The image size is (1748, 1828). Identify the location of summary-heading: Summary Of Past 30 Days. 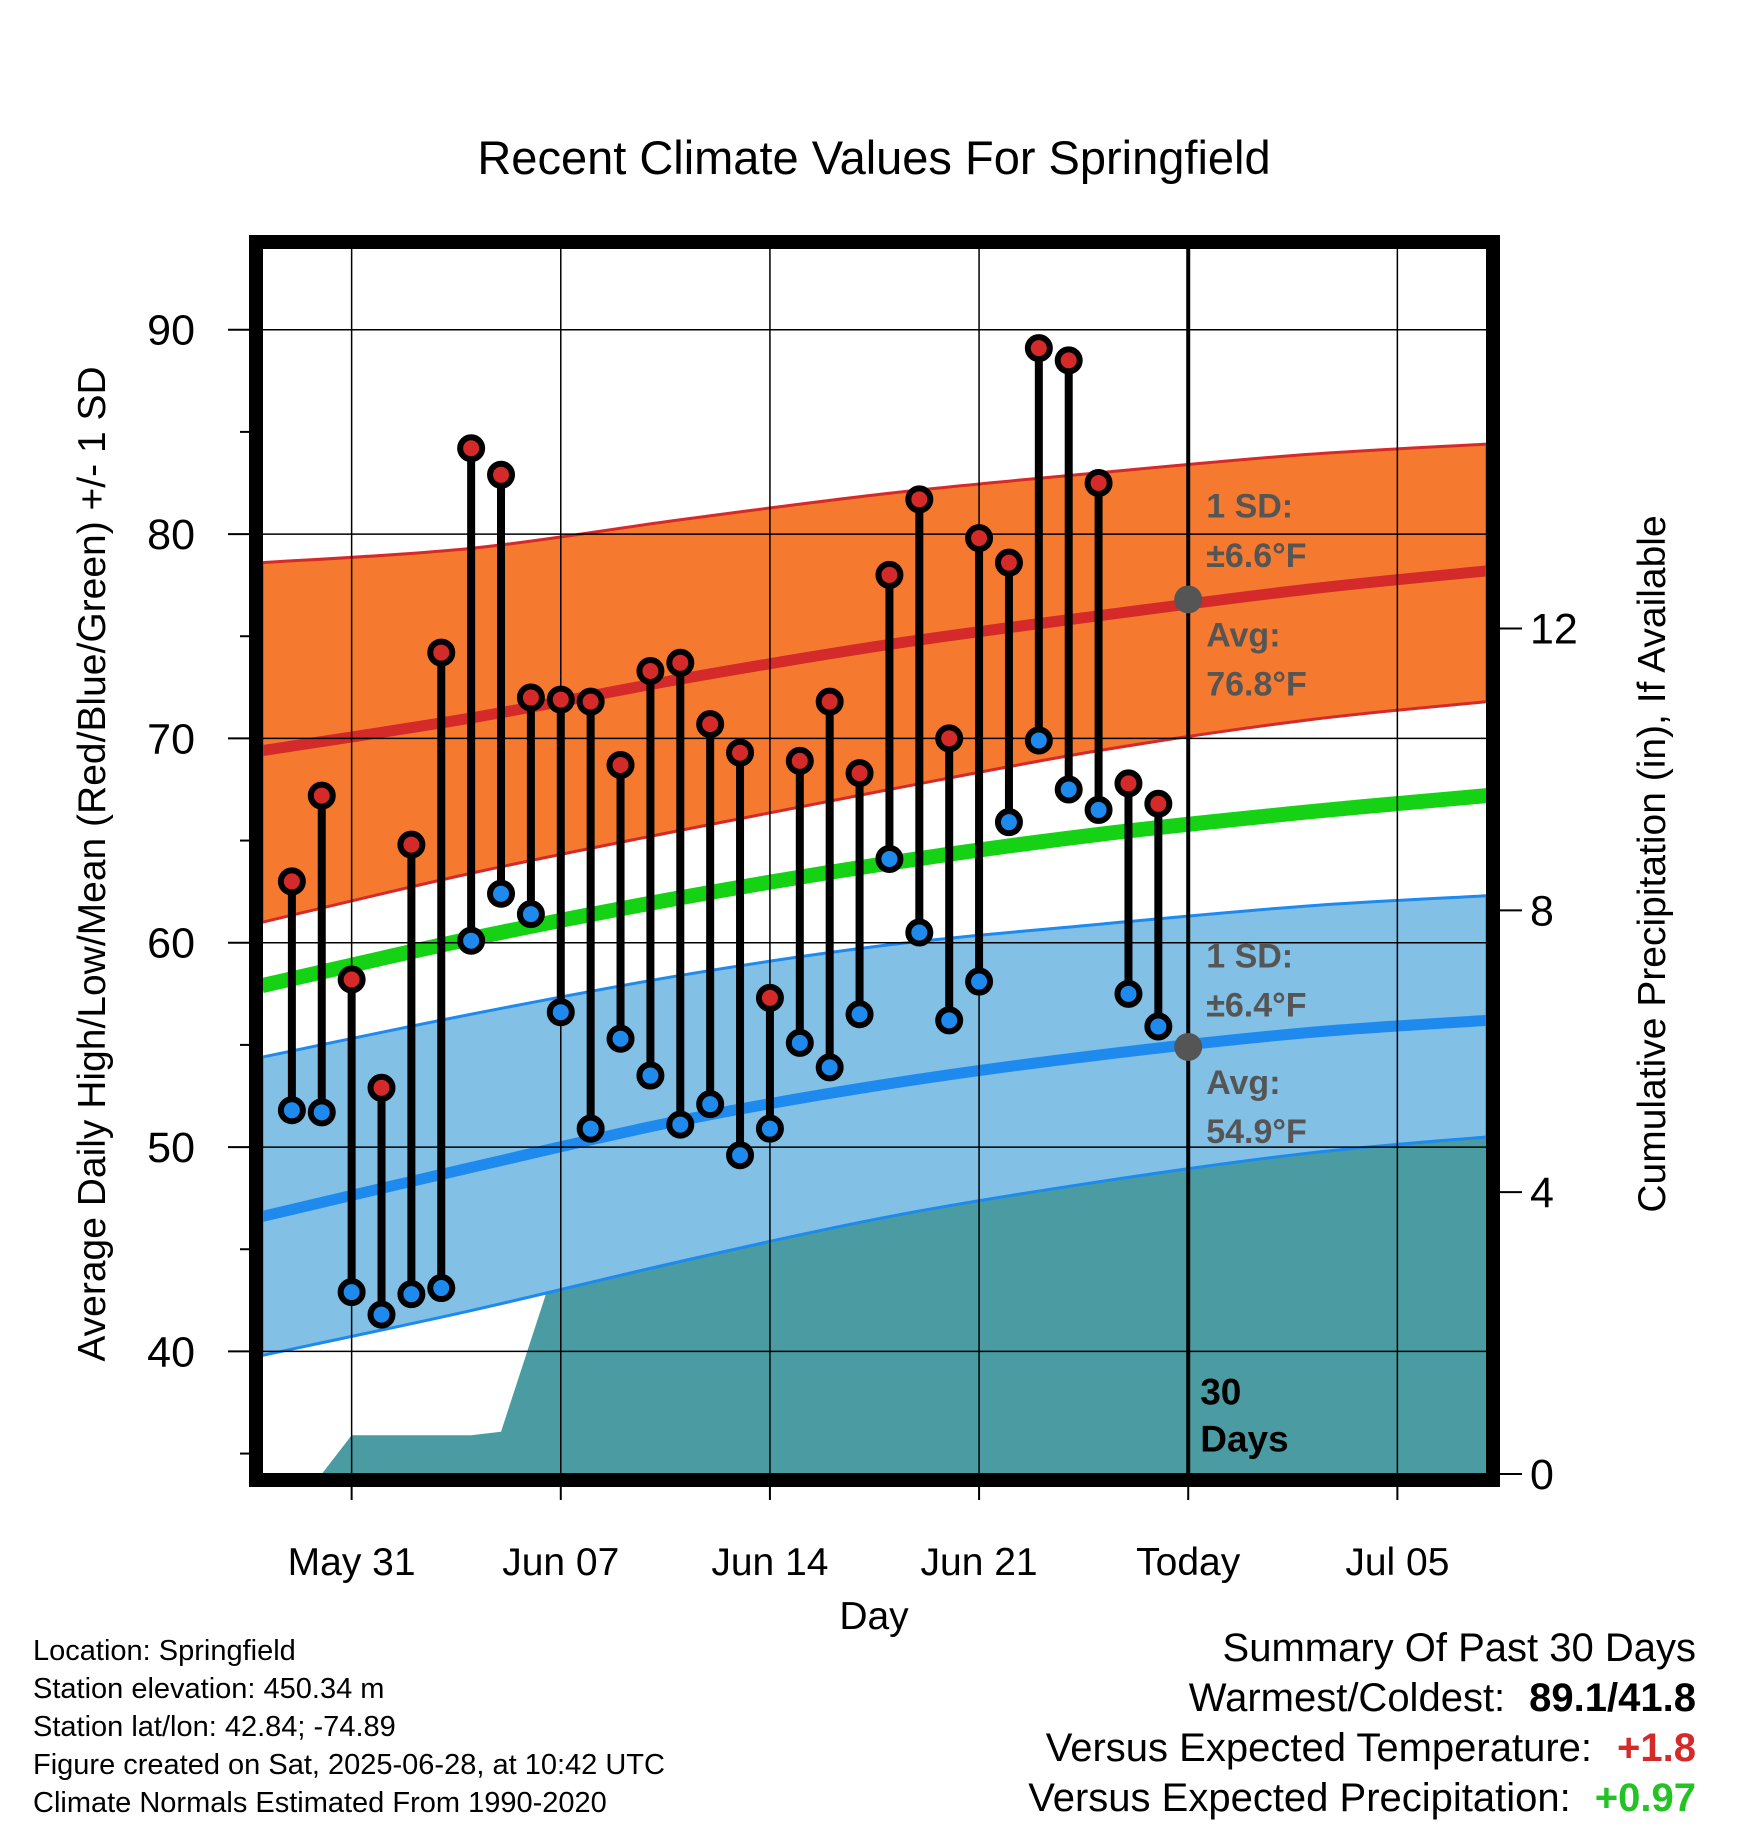
(1459, 1648).